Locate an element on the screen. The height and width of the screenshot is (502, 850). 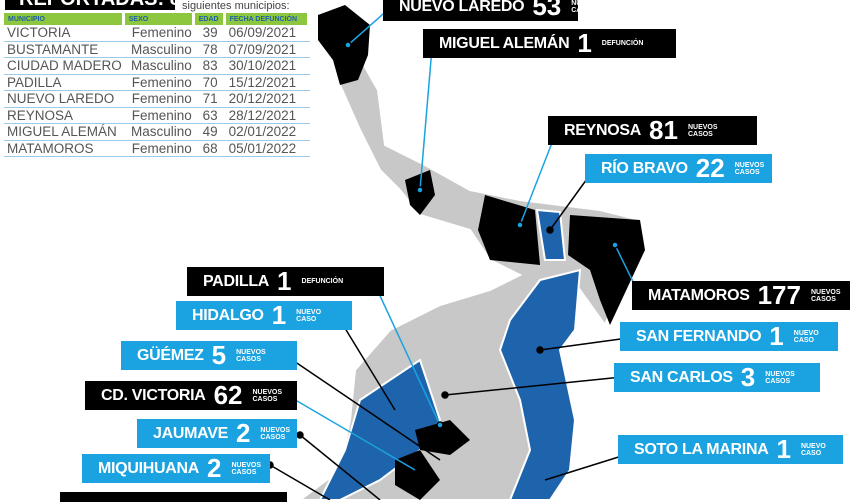
table-cell: 63 is located at coordinates (210, 116).